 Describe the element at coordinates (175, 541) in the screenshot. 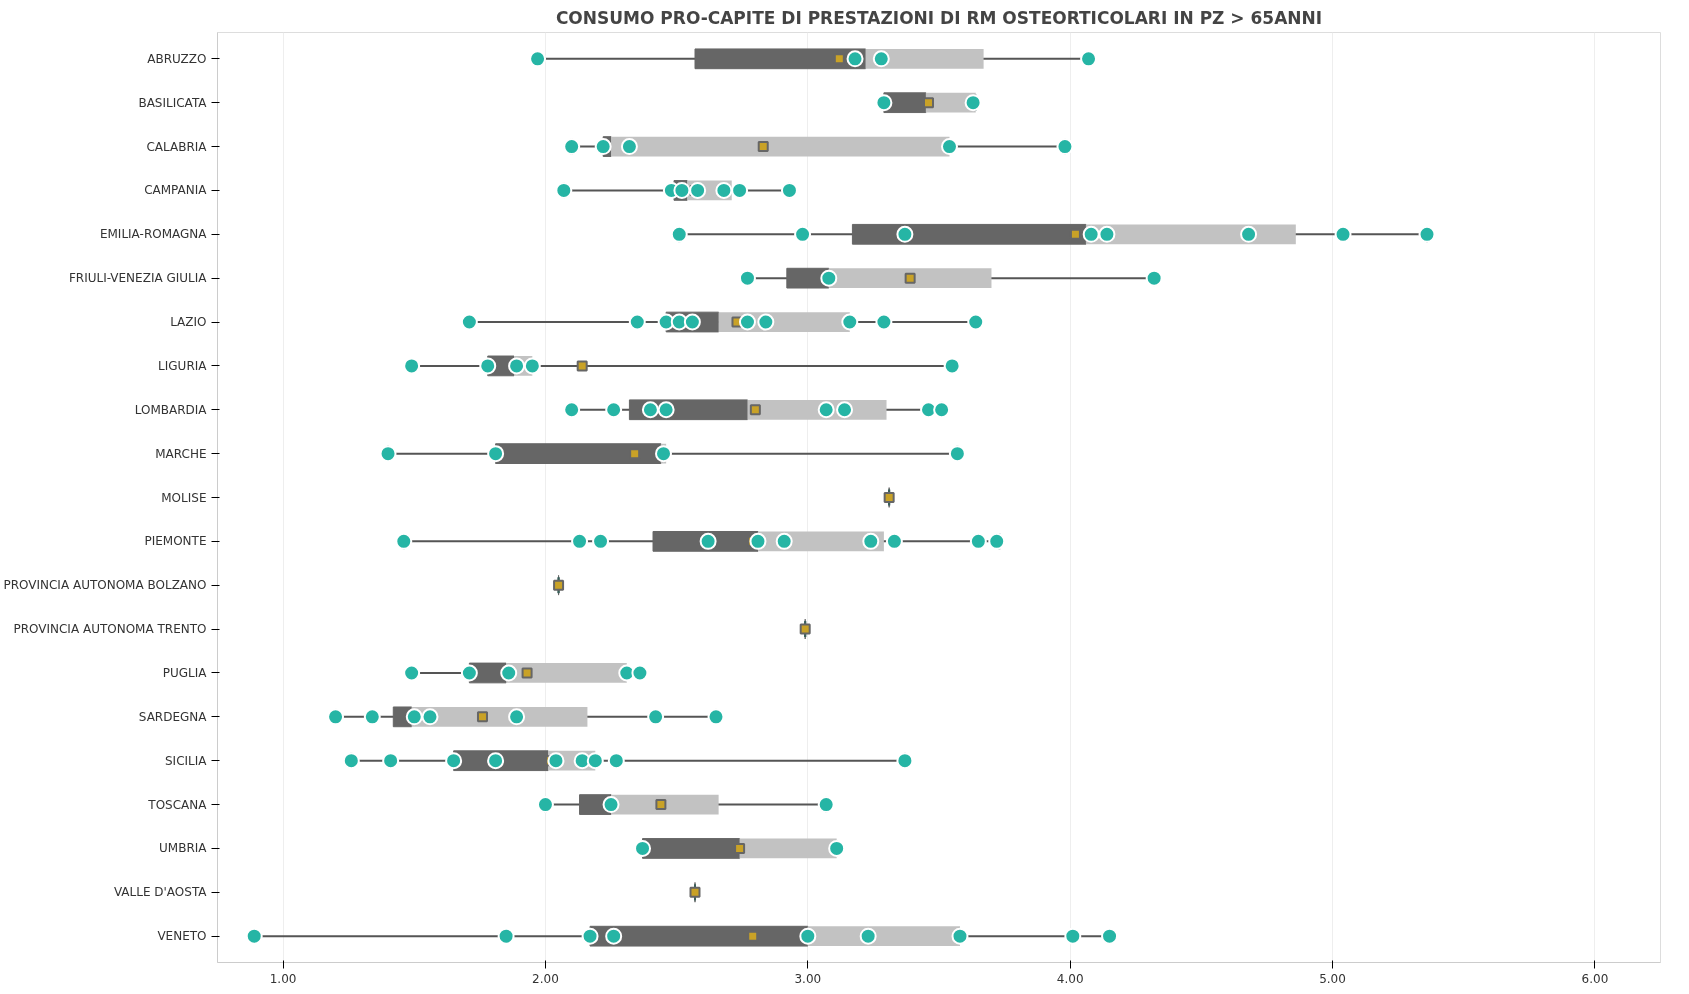

I see `y-tick-label: PIEMONTE` at that location.